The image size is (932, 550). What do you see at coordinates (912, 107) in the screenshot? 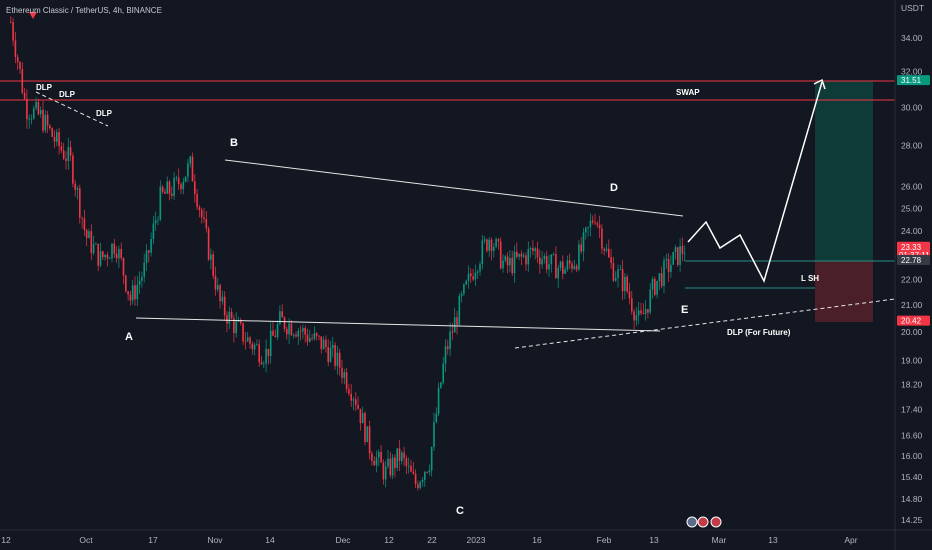
I see `price-tick-label: 30.00` at bounding box center [912, 107].